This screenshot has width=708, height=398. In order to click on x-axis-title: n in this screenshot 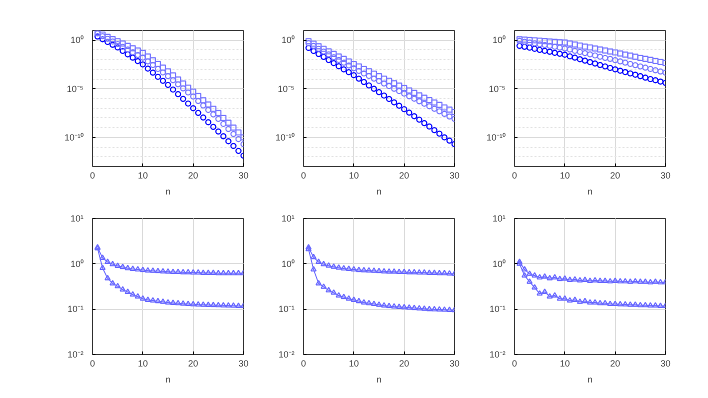, I will do `click(379, 191)`.